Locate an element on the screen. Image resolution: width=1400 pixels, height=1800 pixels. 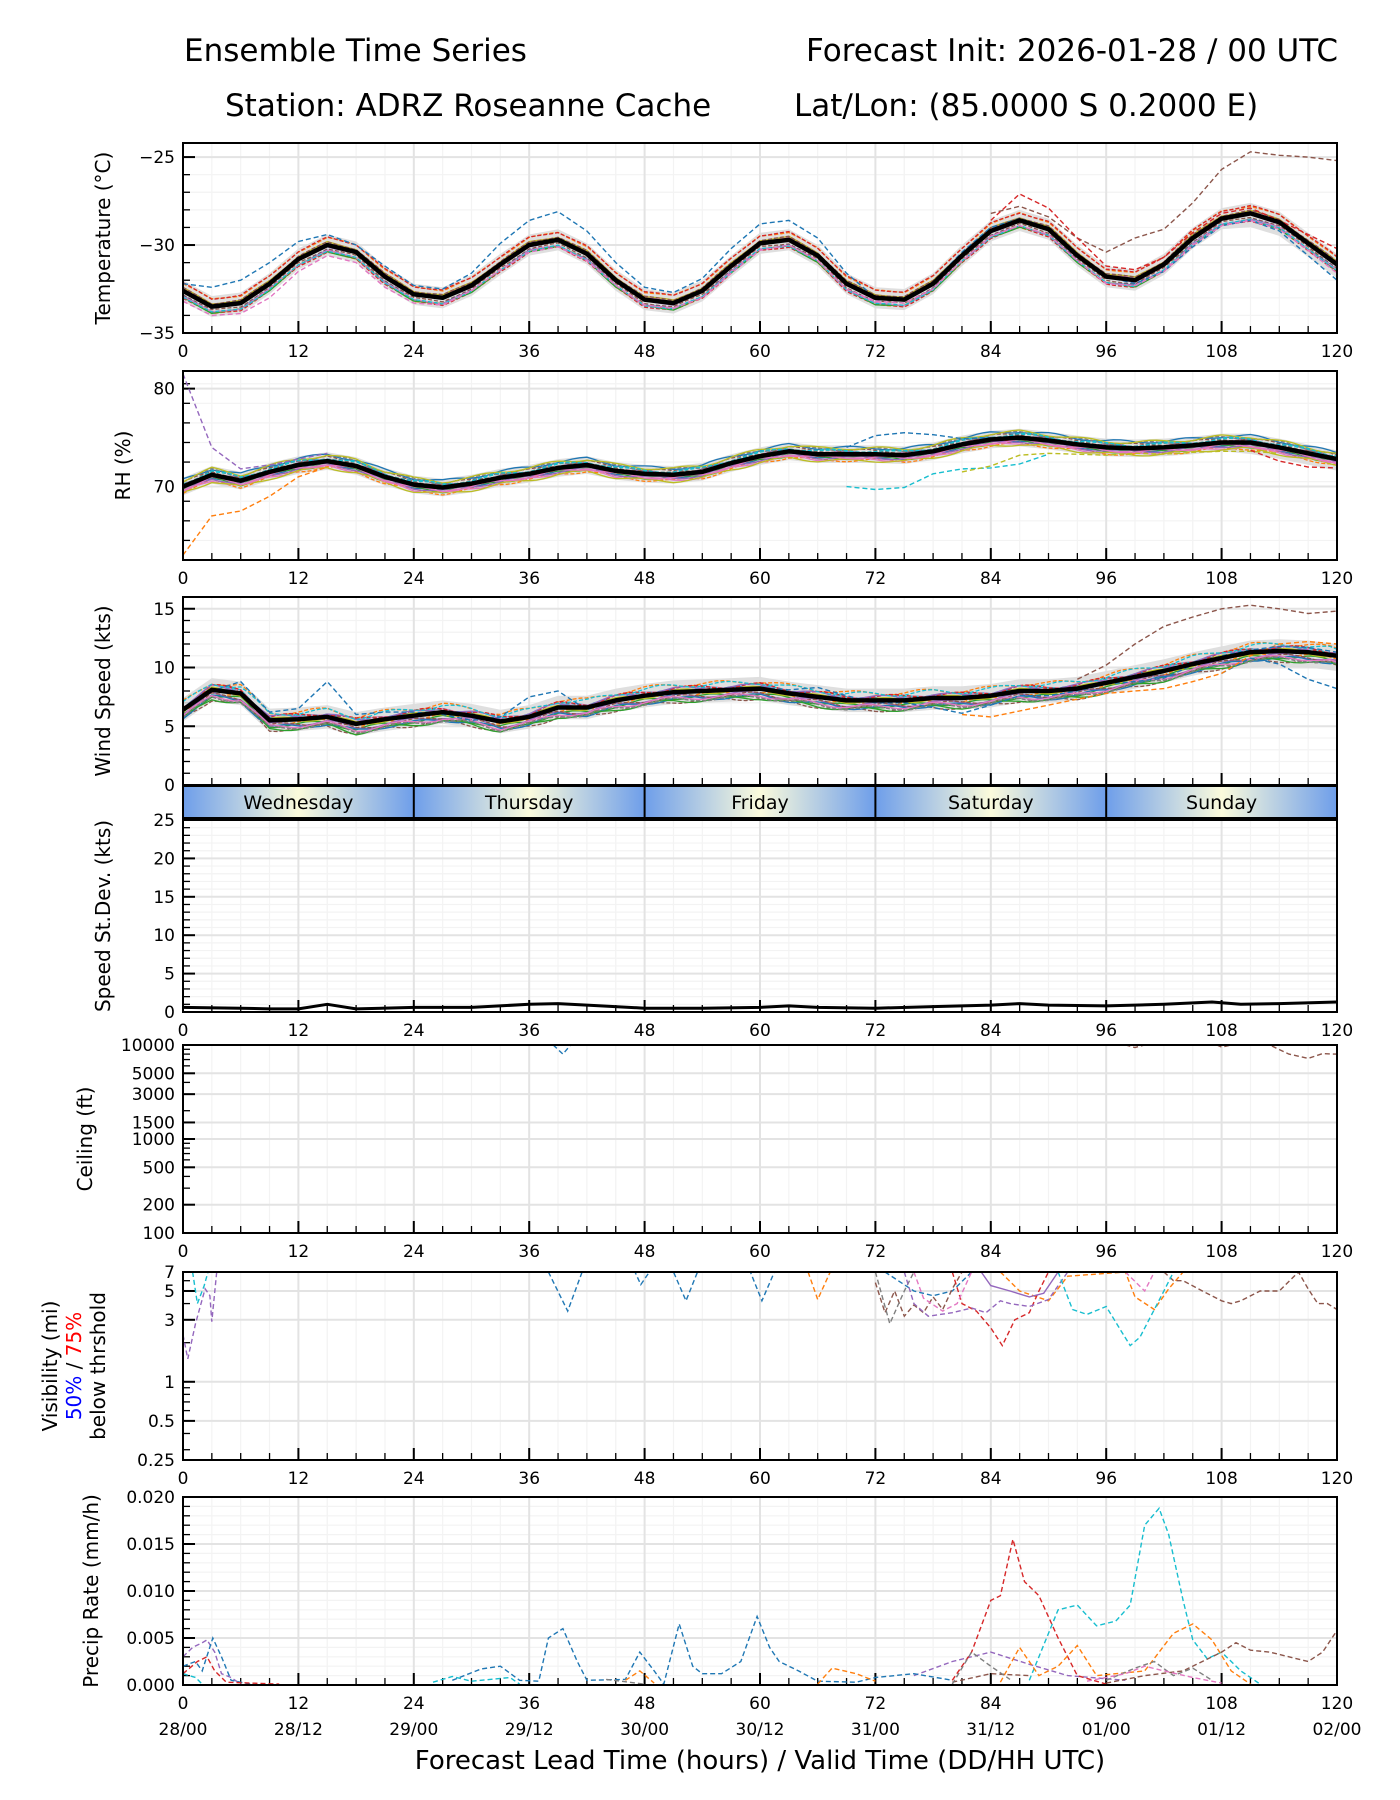
ensemble-member-member-gray is located at coordinates (894, 1299).